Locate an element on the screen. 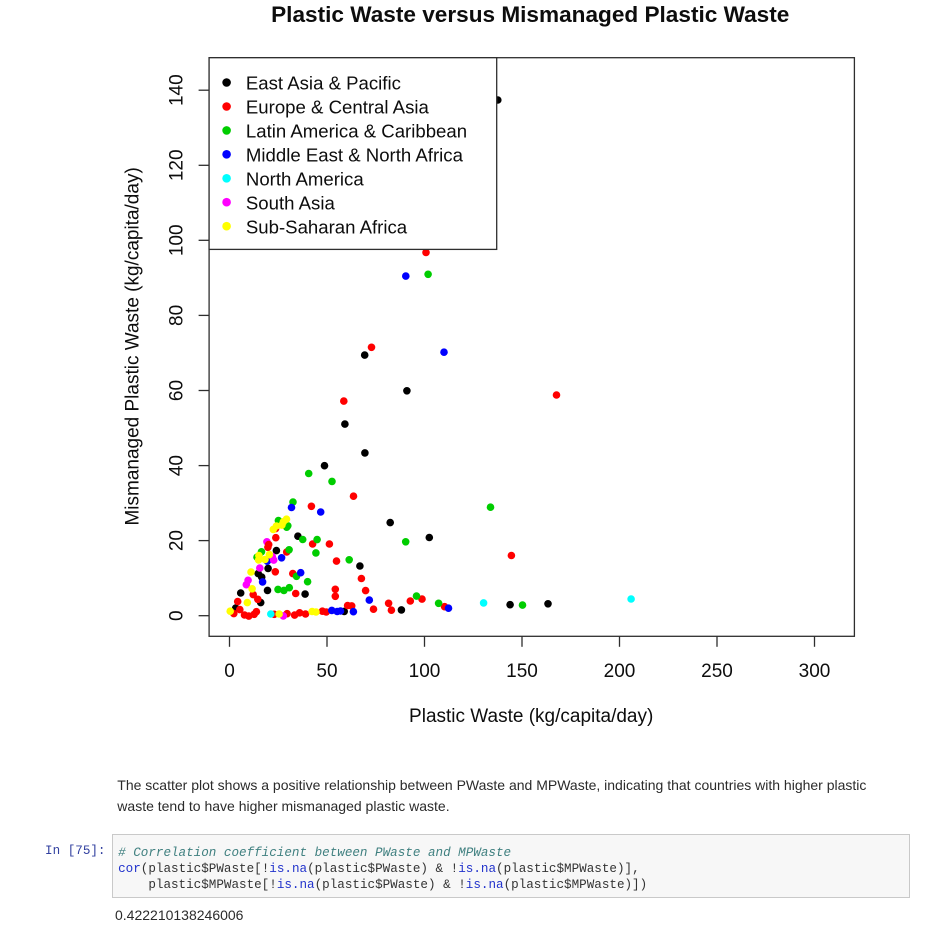 The height and width of the screenshot is (926, 932). svg-text: 50 is located at coordinates (326, 671).